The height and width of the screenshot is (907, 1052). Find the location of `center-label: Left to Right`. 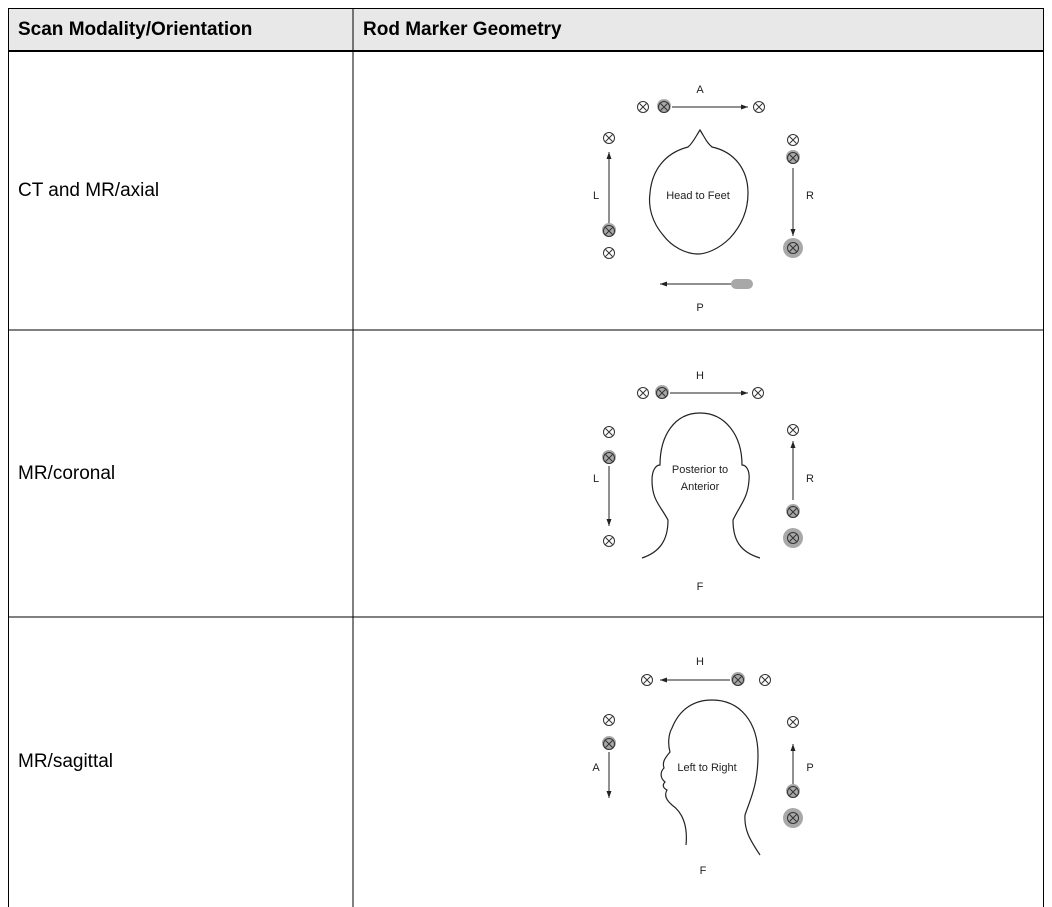

center-label: Left to Right is located at coordinates (706, 768).